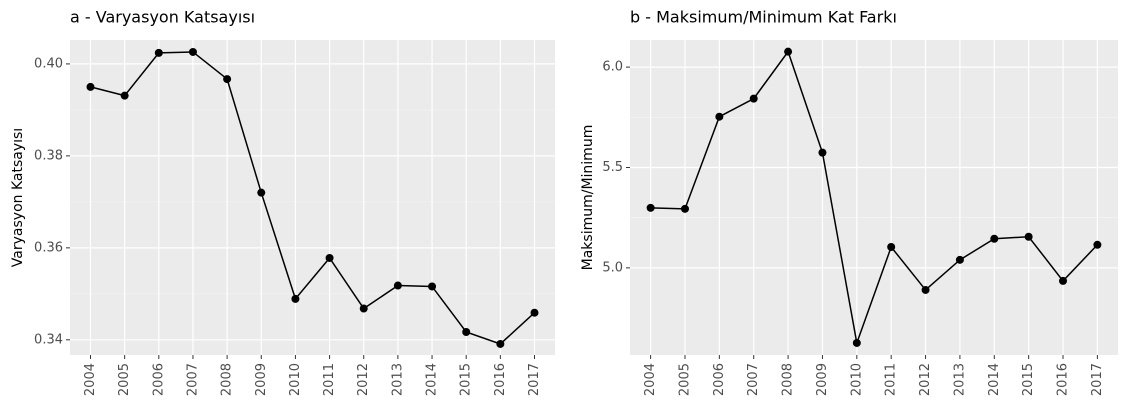 This screenshot has width=1123, height=412. Describe the element at coordinates (48, 155) in the screenshot. I see `y-tick-label: 0.38` at that location.